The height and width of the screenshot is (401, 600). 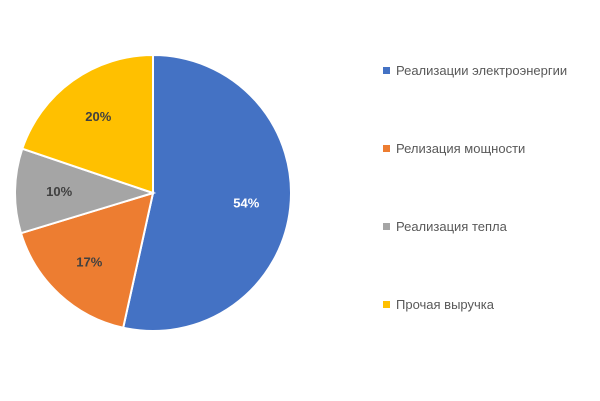 I want to click on pie-slice-other, so click(x=87, y=124).